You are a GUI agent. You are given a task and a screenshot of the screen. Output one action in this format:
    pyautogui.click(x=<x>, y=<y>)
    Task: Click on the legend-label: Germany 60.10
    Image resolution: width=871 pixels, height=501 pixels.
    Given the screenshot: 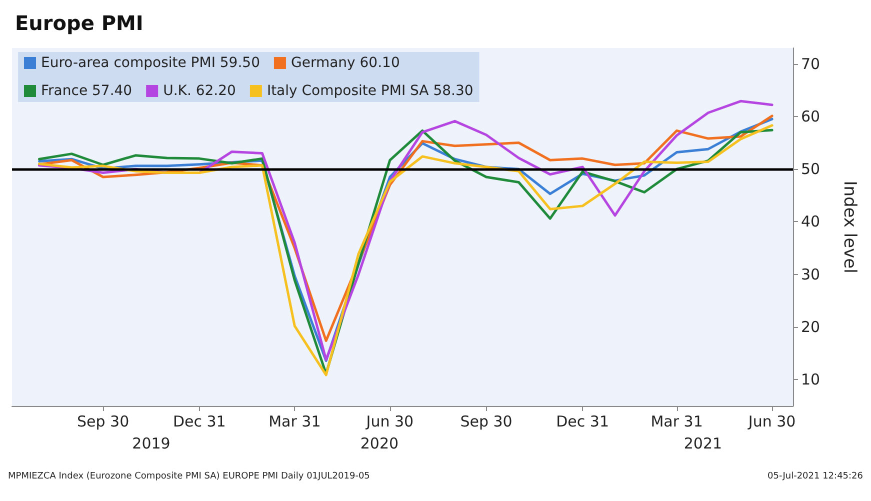 What is the action you would take?
    pyautogui.click(x=345, y=63)
    